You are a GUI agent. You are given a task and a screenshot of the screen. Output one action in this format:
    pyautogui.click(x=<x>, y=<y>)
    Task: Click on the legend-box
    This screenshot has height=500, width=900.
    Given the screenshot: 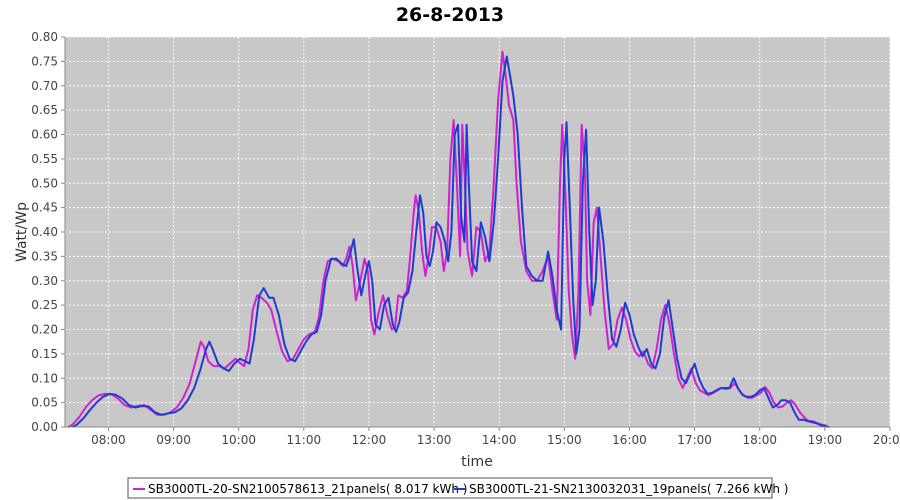 What is the action you would take?
    pyautogui.click(x=450, y=488)
    